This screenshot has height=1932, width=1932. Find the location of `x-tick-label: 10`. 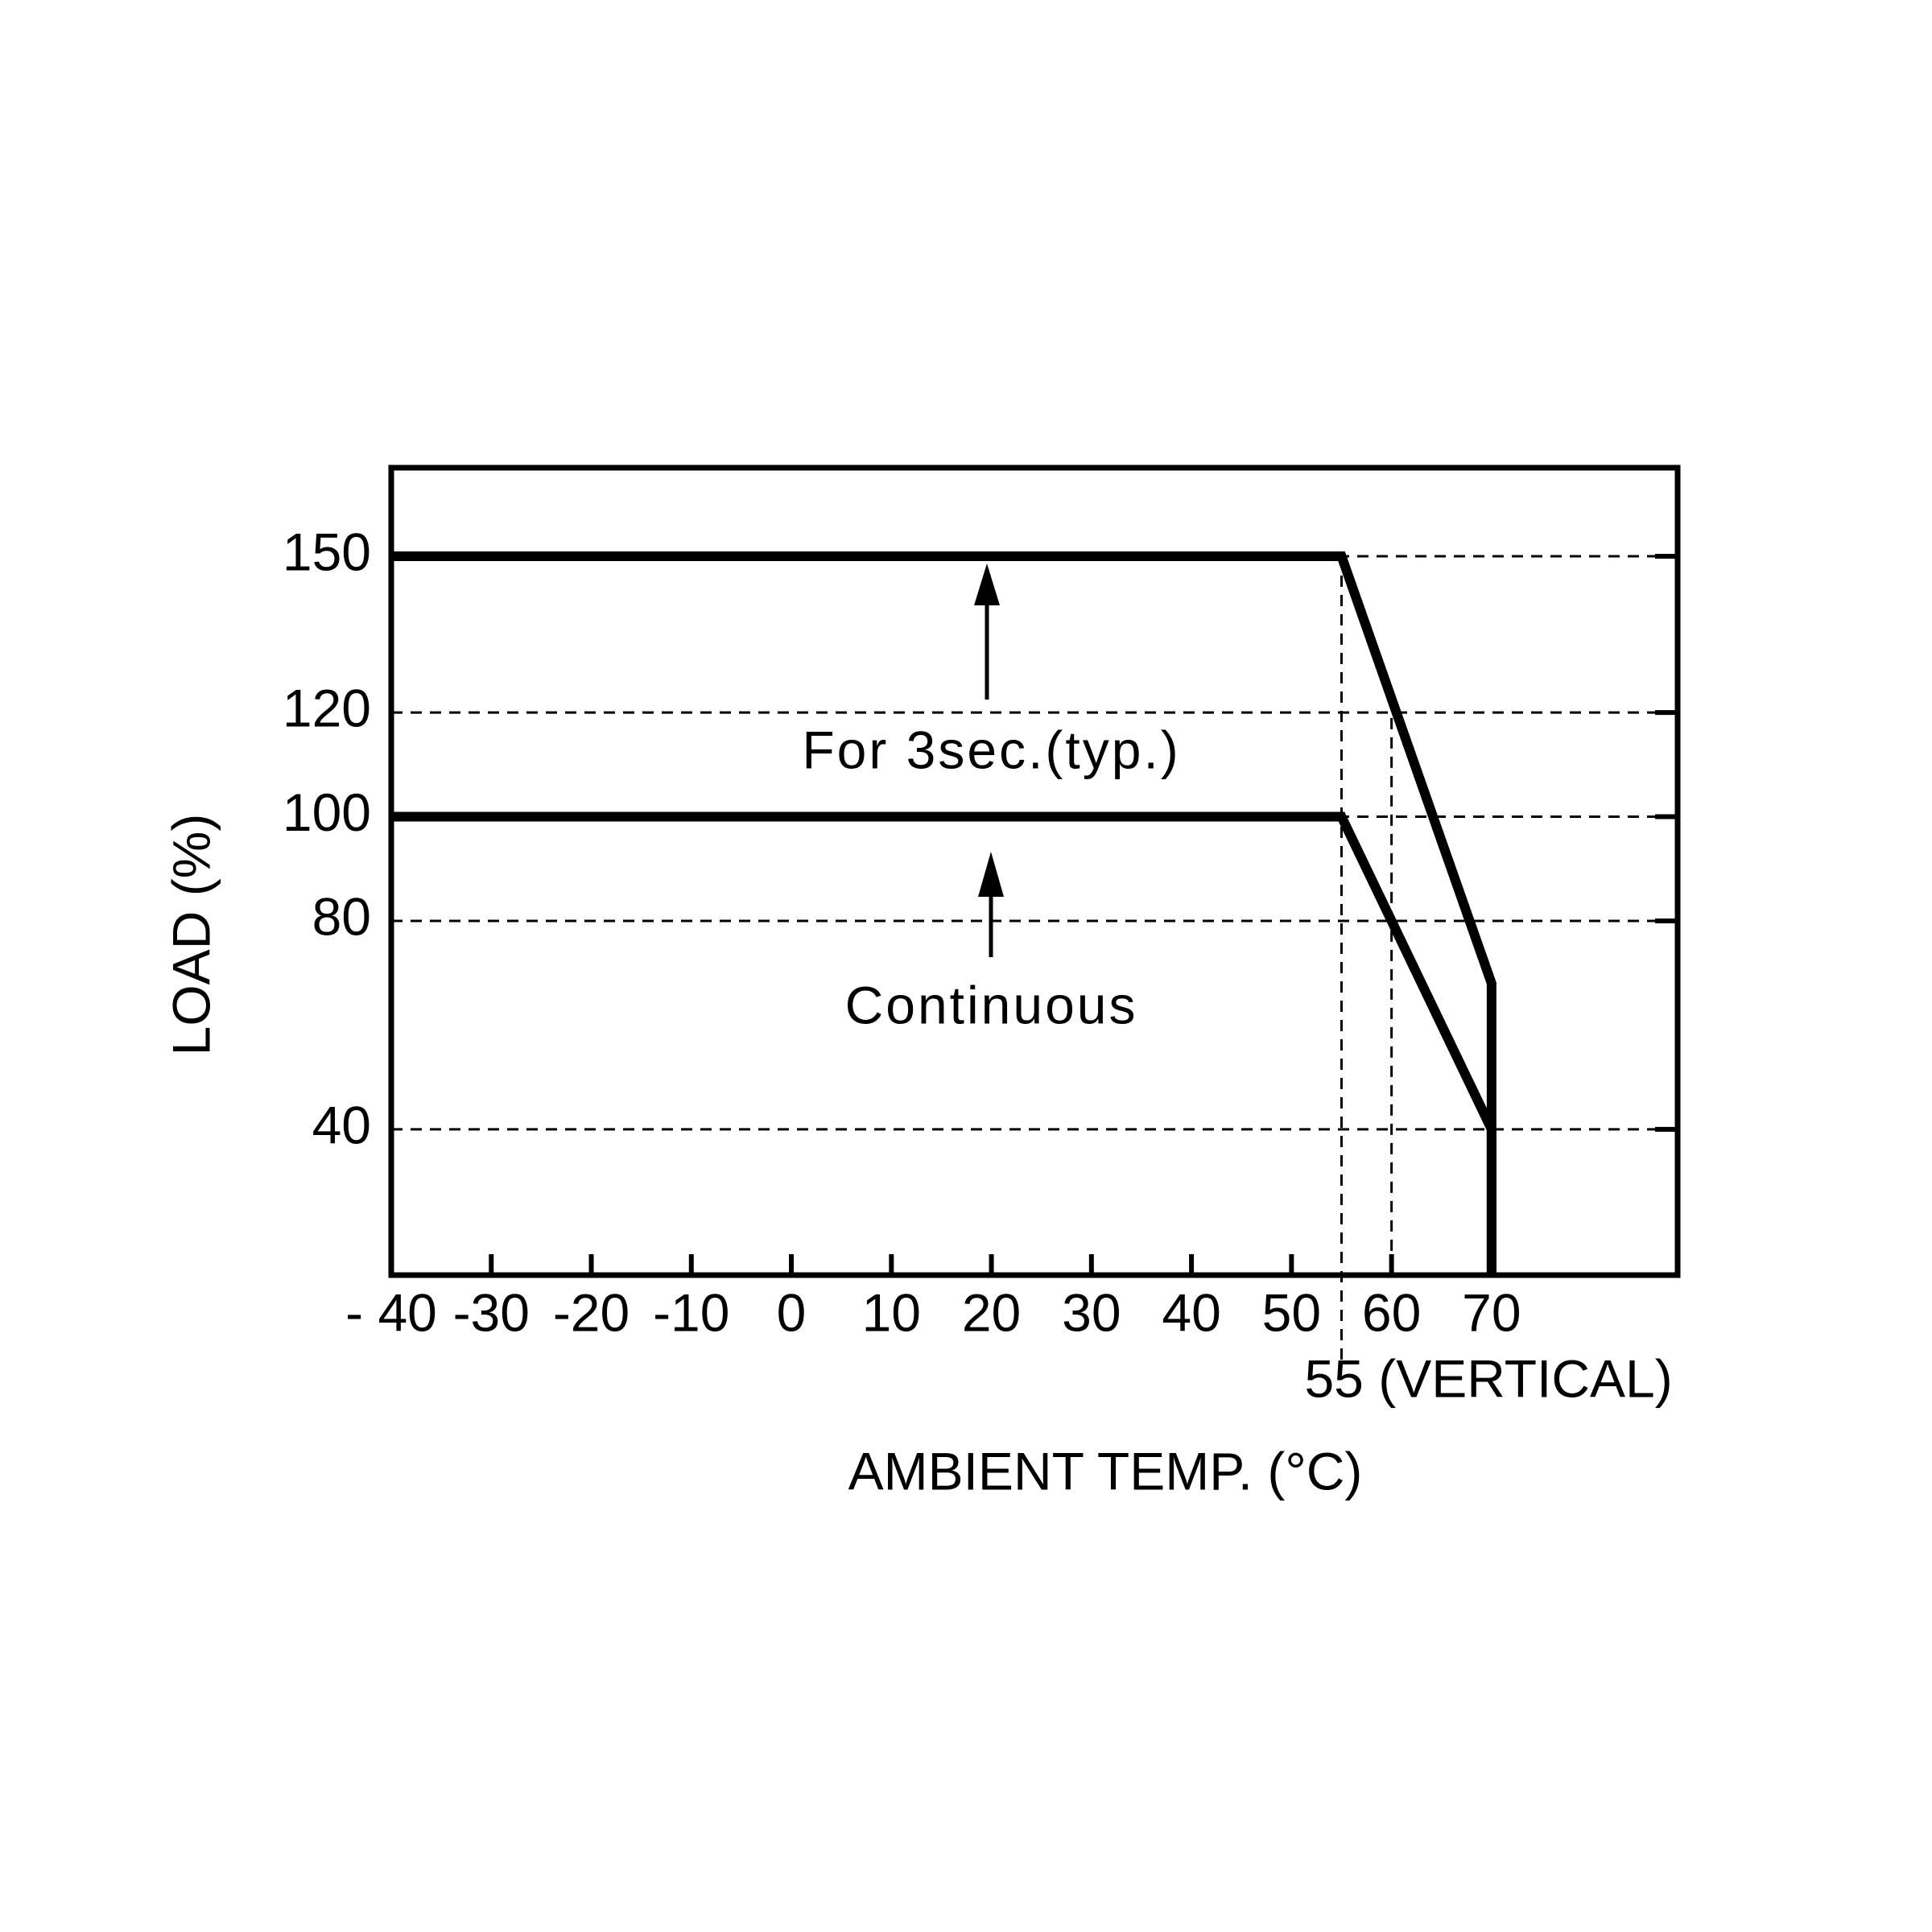

x-tick-label: 10 is located at coordinates (891, 1312).